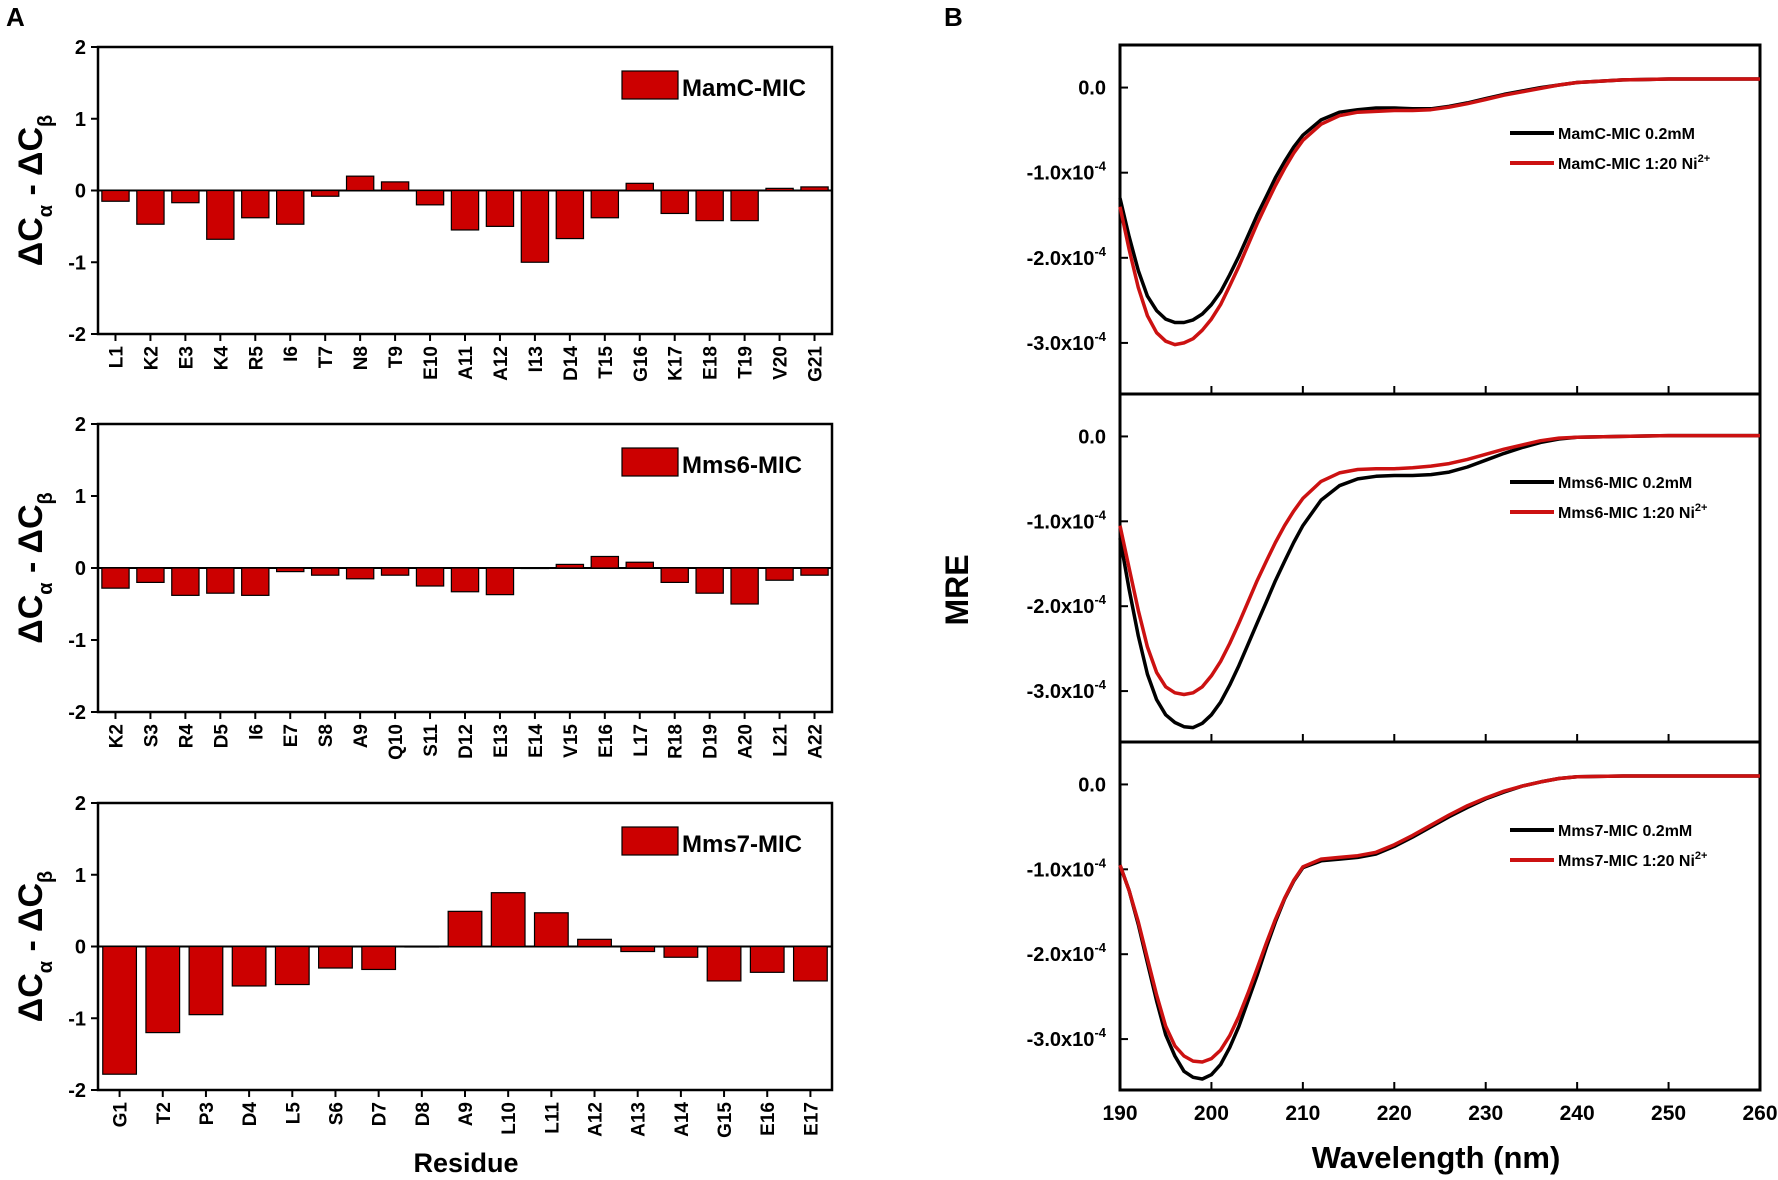  Describe the element at coordinates (115, 195) in the screenshot. I see `bar-L1` at that location.